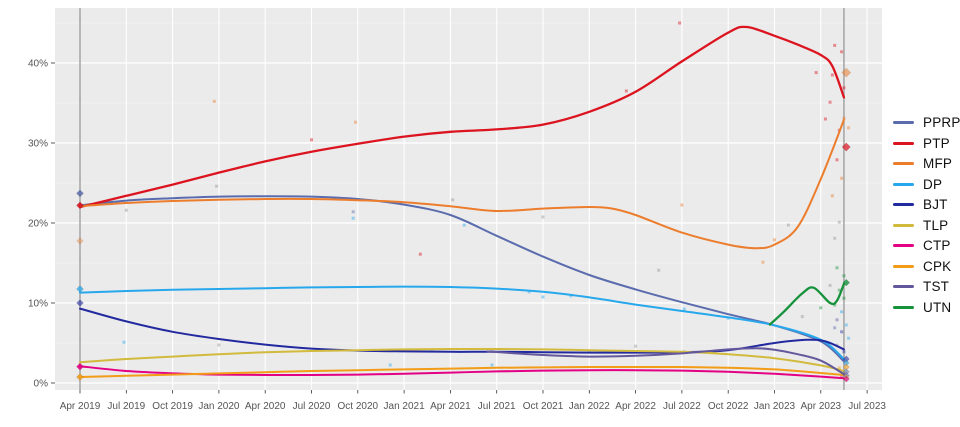 Image resolution: width=960 pixels, height=427 pixels. I want to click on x-tick-label: Apr 2022, so click(635, 406).